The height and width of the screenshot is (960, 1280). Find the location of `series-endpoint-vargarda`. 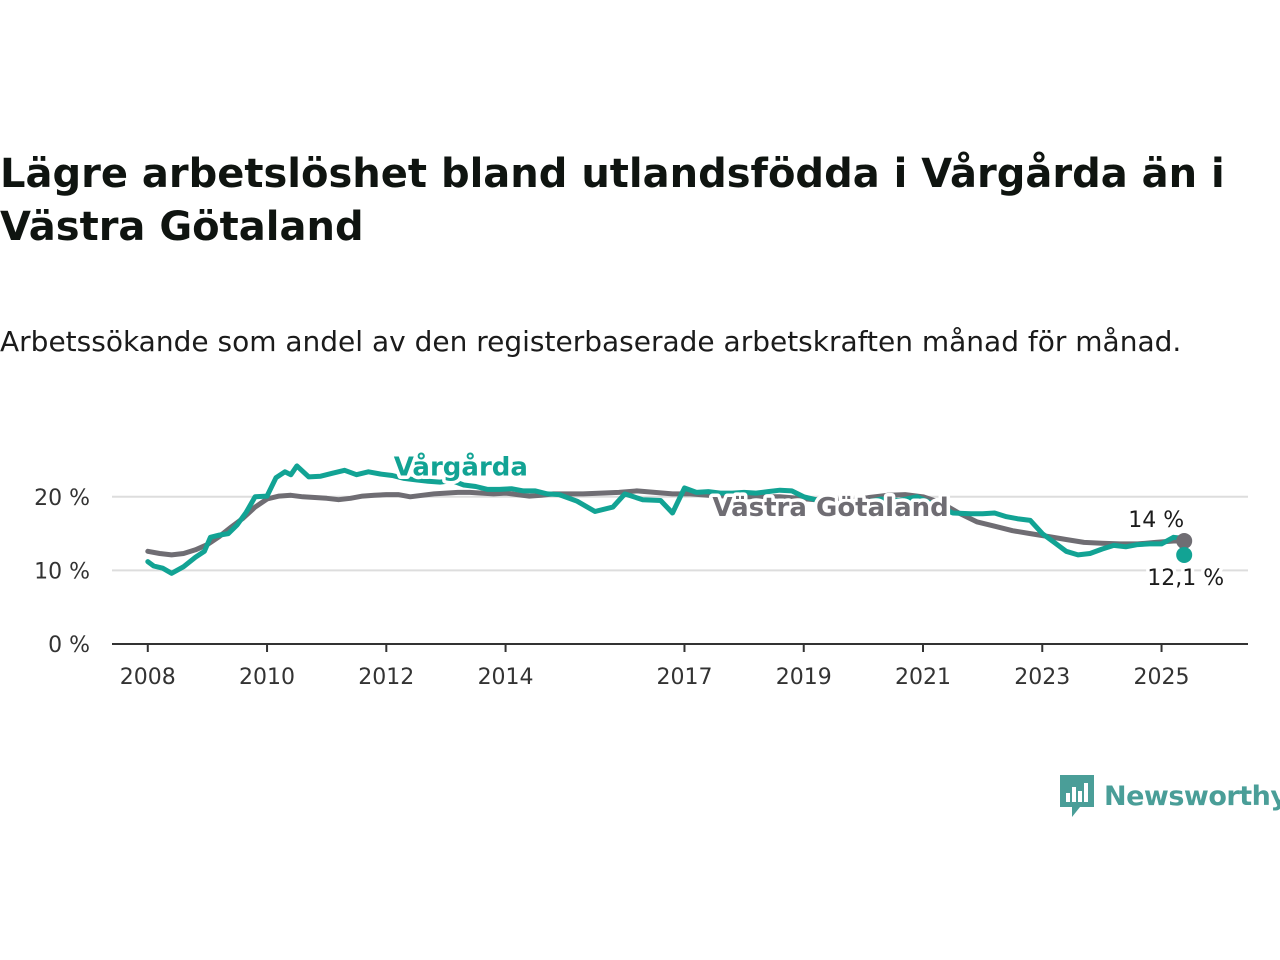

series-endpoint-vargarda is located at coordinates (1184, 554).